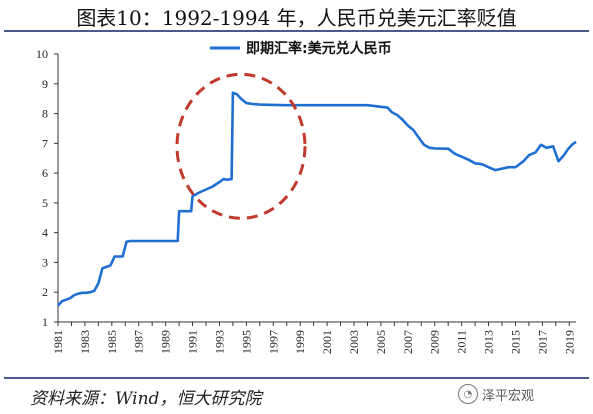  What do you see at coordinates (193, 342) in the screenshot?
I see `x-tick-label: 1991` at bounding box center [193, 342].